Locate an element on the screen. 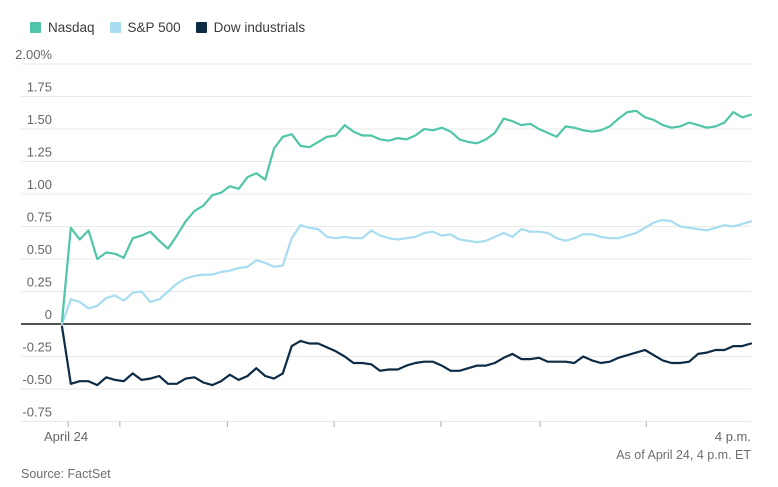  y-axis-label: 0 is located at coordinates (48, 314).